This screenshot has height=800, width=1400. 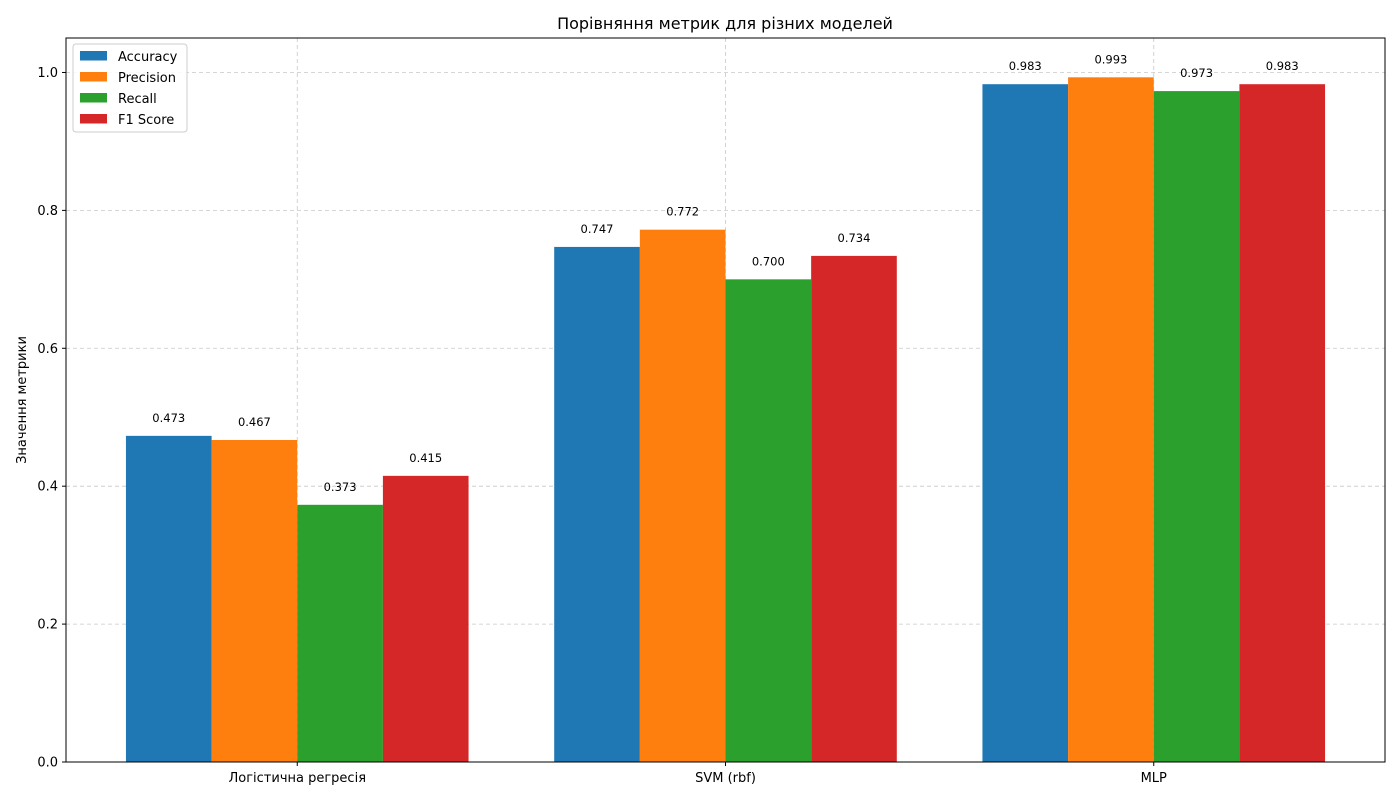 I want to click on x-tick-label: SVM (rbf), so click(x=725, y=778).